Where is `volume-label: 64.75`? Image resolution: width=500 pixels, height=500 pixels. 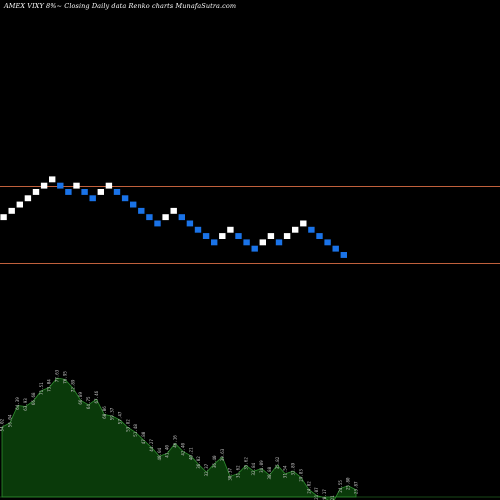 volume-label: 64.75 is located at coordinates (88, 402).